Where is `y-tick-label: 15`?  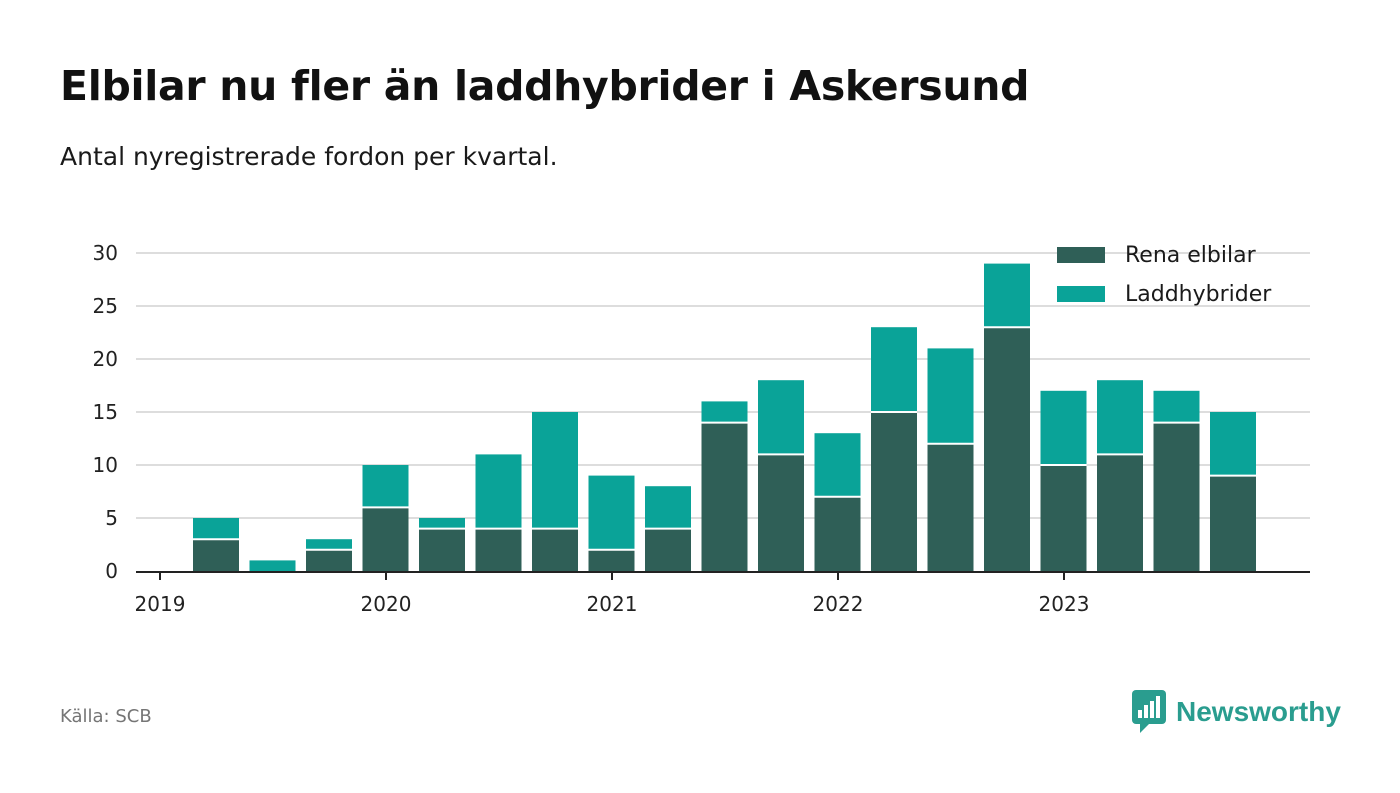 y-tick-label: 15 is located at coordinates (105, 412).